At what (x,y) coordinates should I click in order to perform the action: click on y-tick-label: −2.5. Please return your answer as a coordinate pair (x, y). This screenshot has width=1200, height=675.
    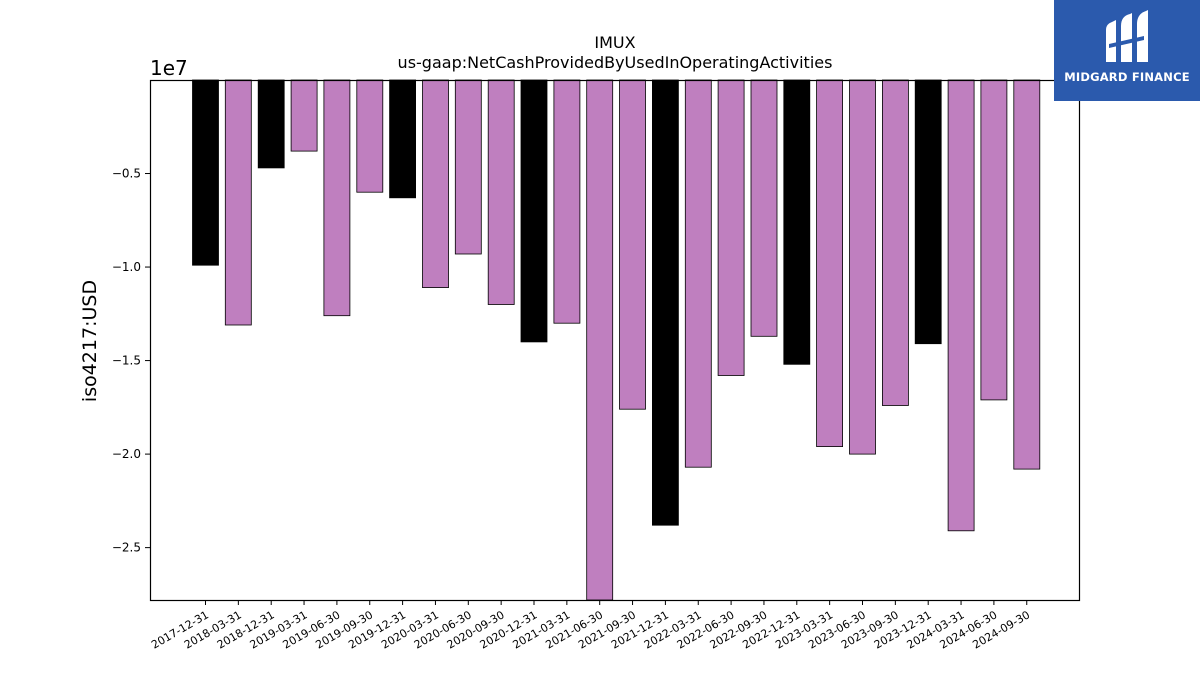
    Looking at the image, I should click on (126, 548).